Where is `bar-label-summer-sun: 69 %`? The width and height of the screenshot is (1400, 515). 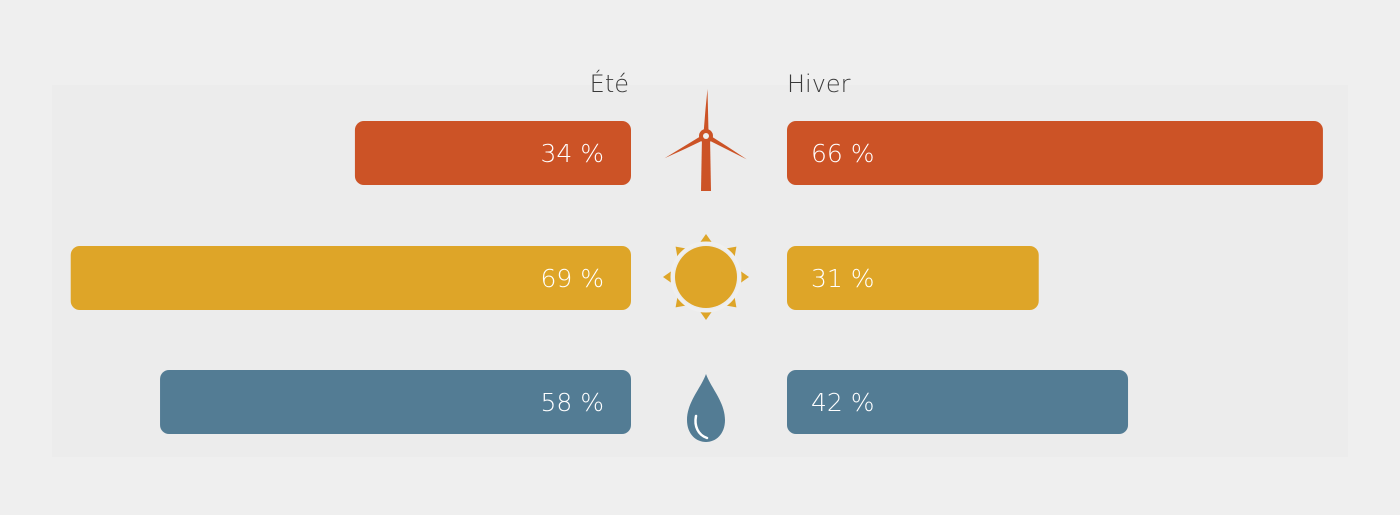
bar-label-summer-sun: 69 % is located at coordinates (572, 278).